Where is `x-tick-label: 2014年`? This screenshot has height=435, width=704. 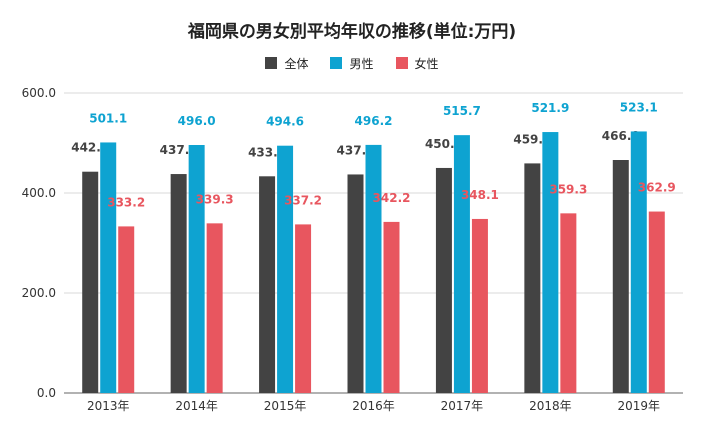 x-tick-label: 2014年 is located at coordinates (196, 406).